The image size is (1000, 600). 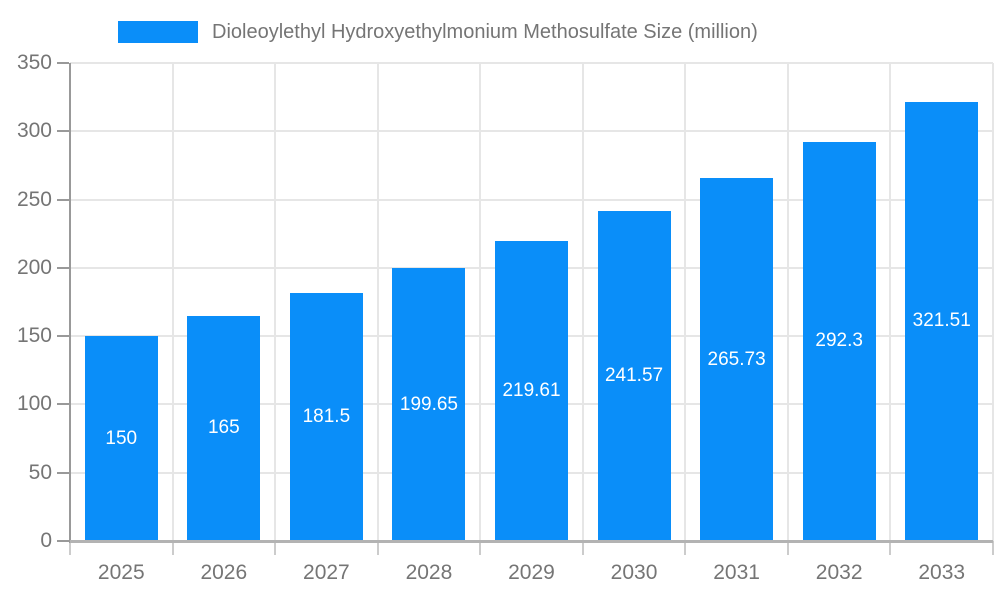 What do you see at coordinates (34, 199) in the screenshot?
I see `y-axis-label: 250` at bounding box center [34, 199].